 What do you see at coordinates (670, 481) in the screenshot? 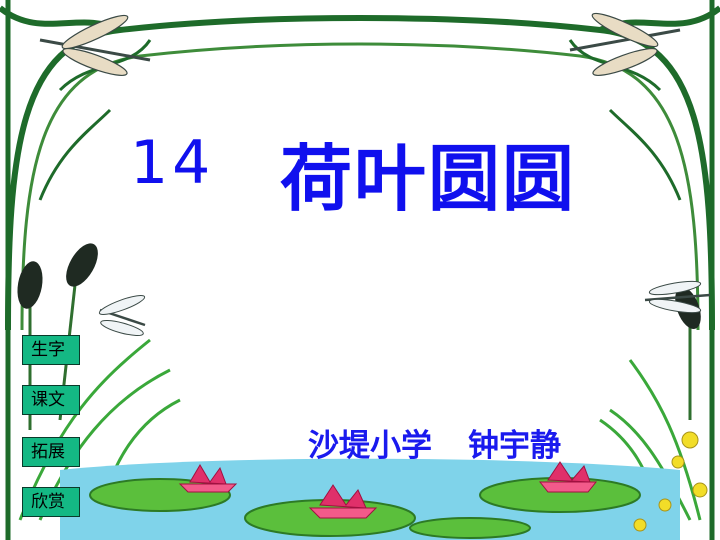
I see `yellow-flowers` at bounding box center [670, 481].